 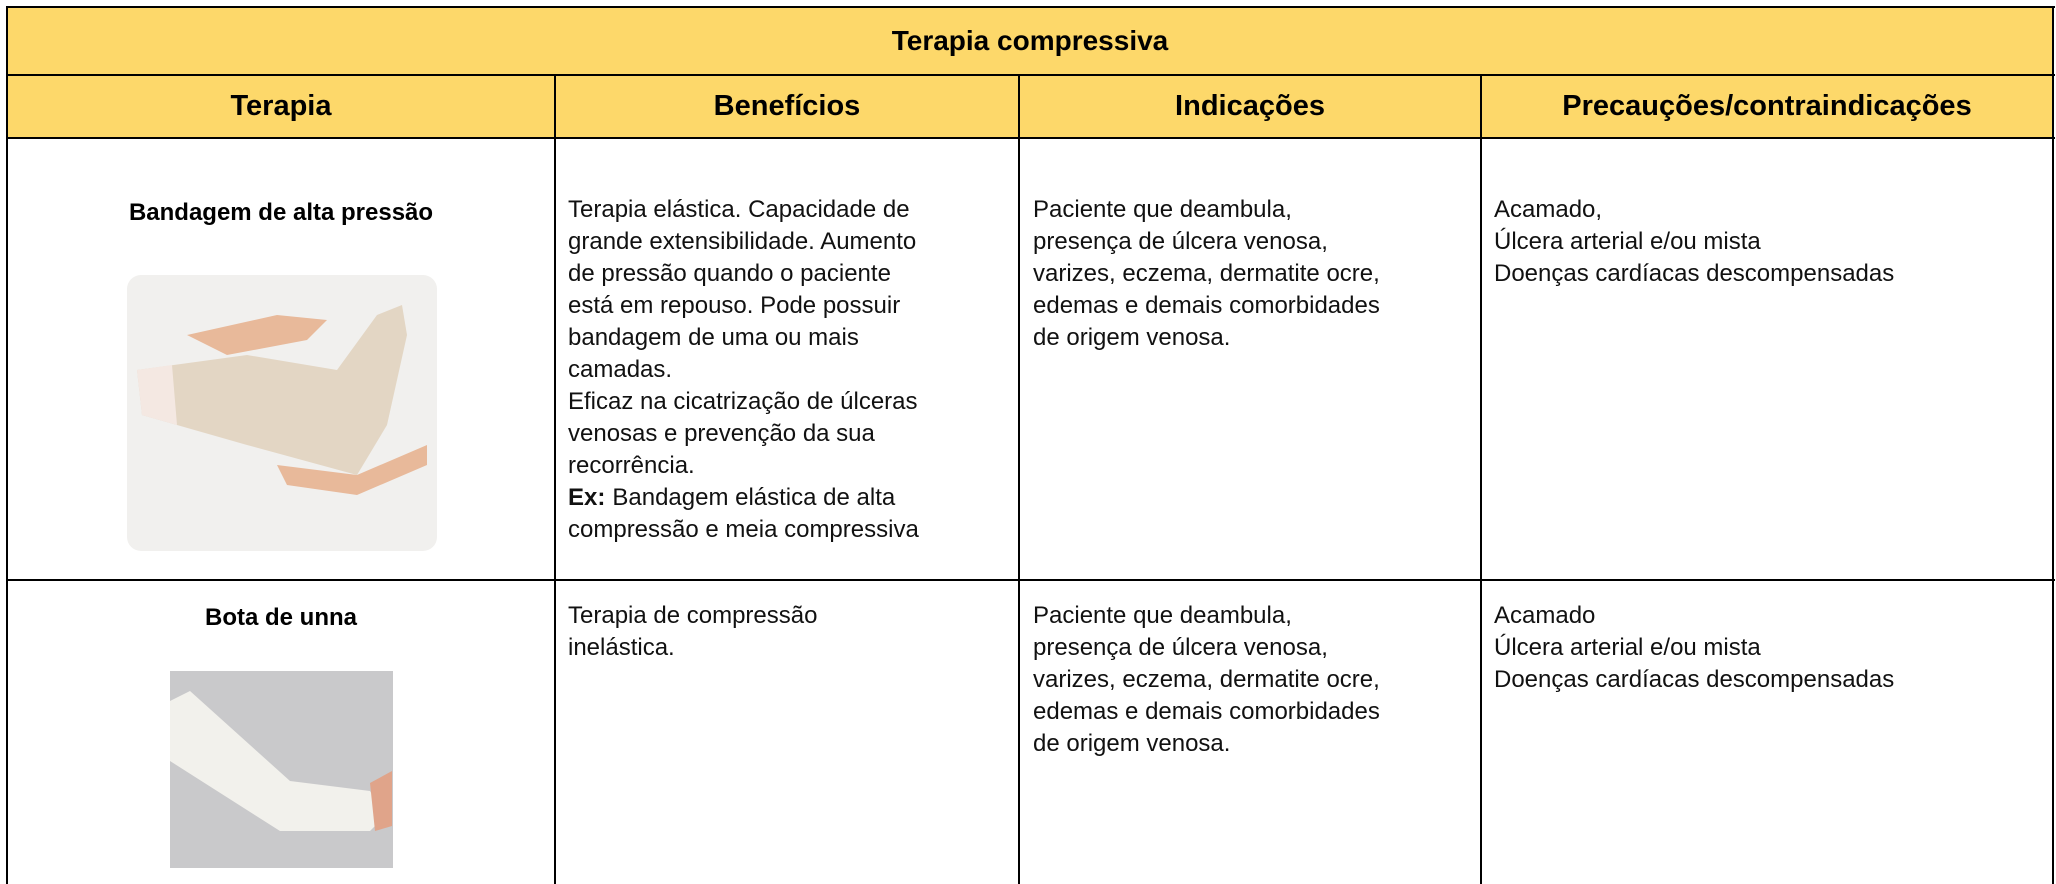 I want to click on text-line: está em repouso. Pode possuir, so click(x=734, y=305).